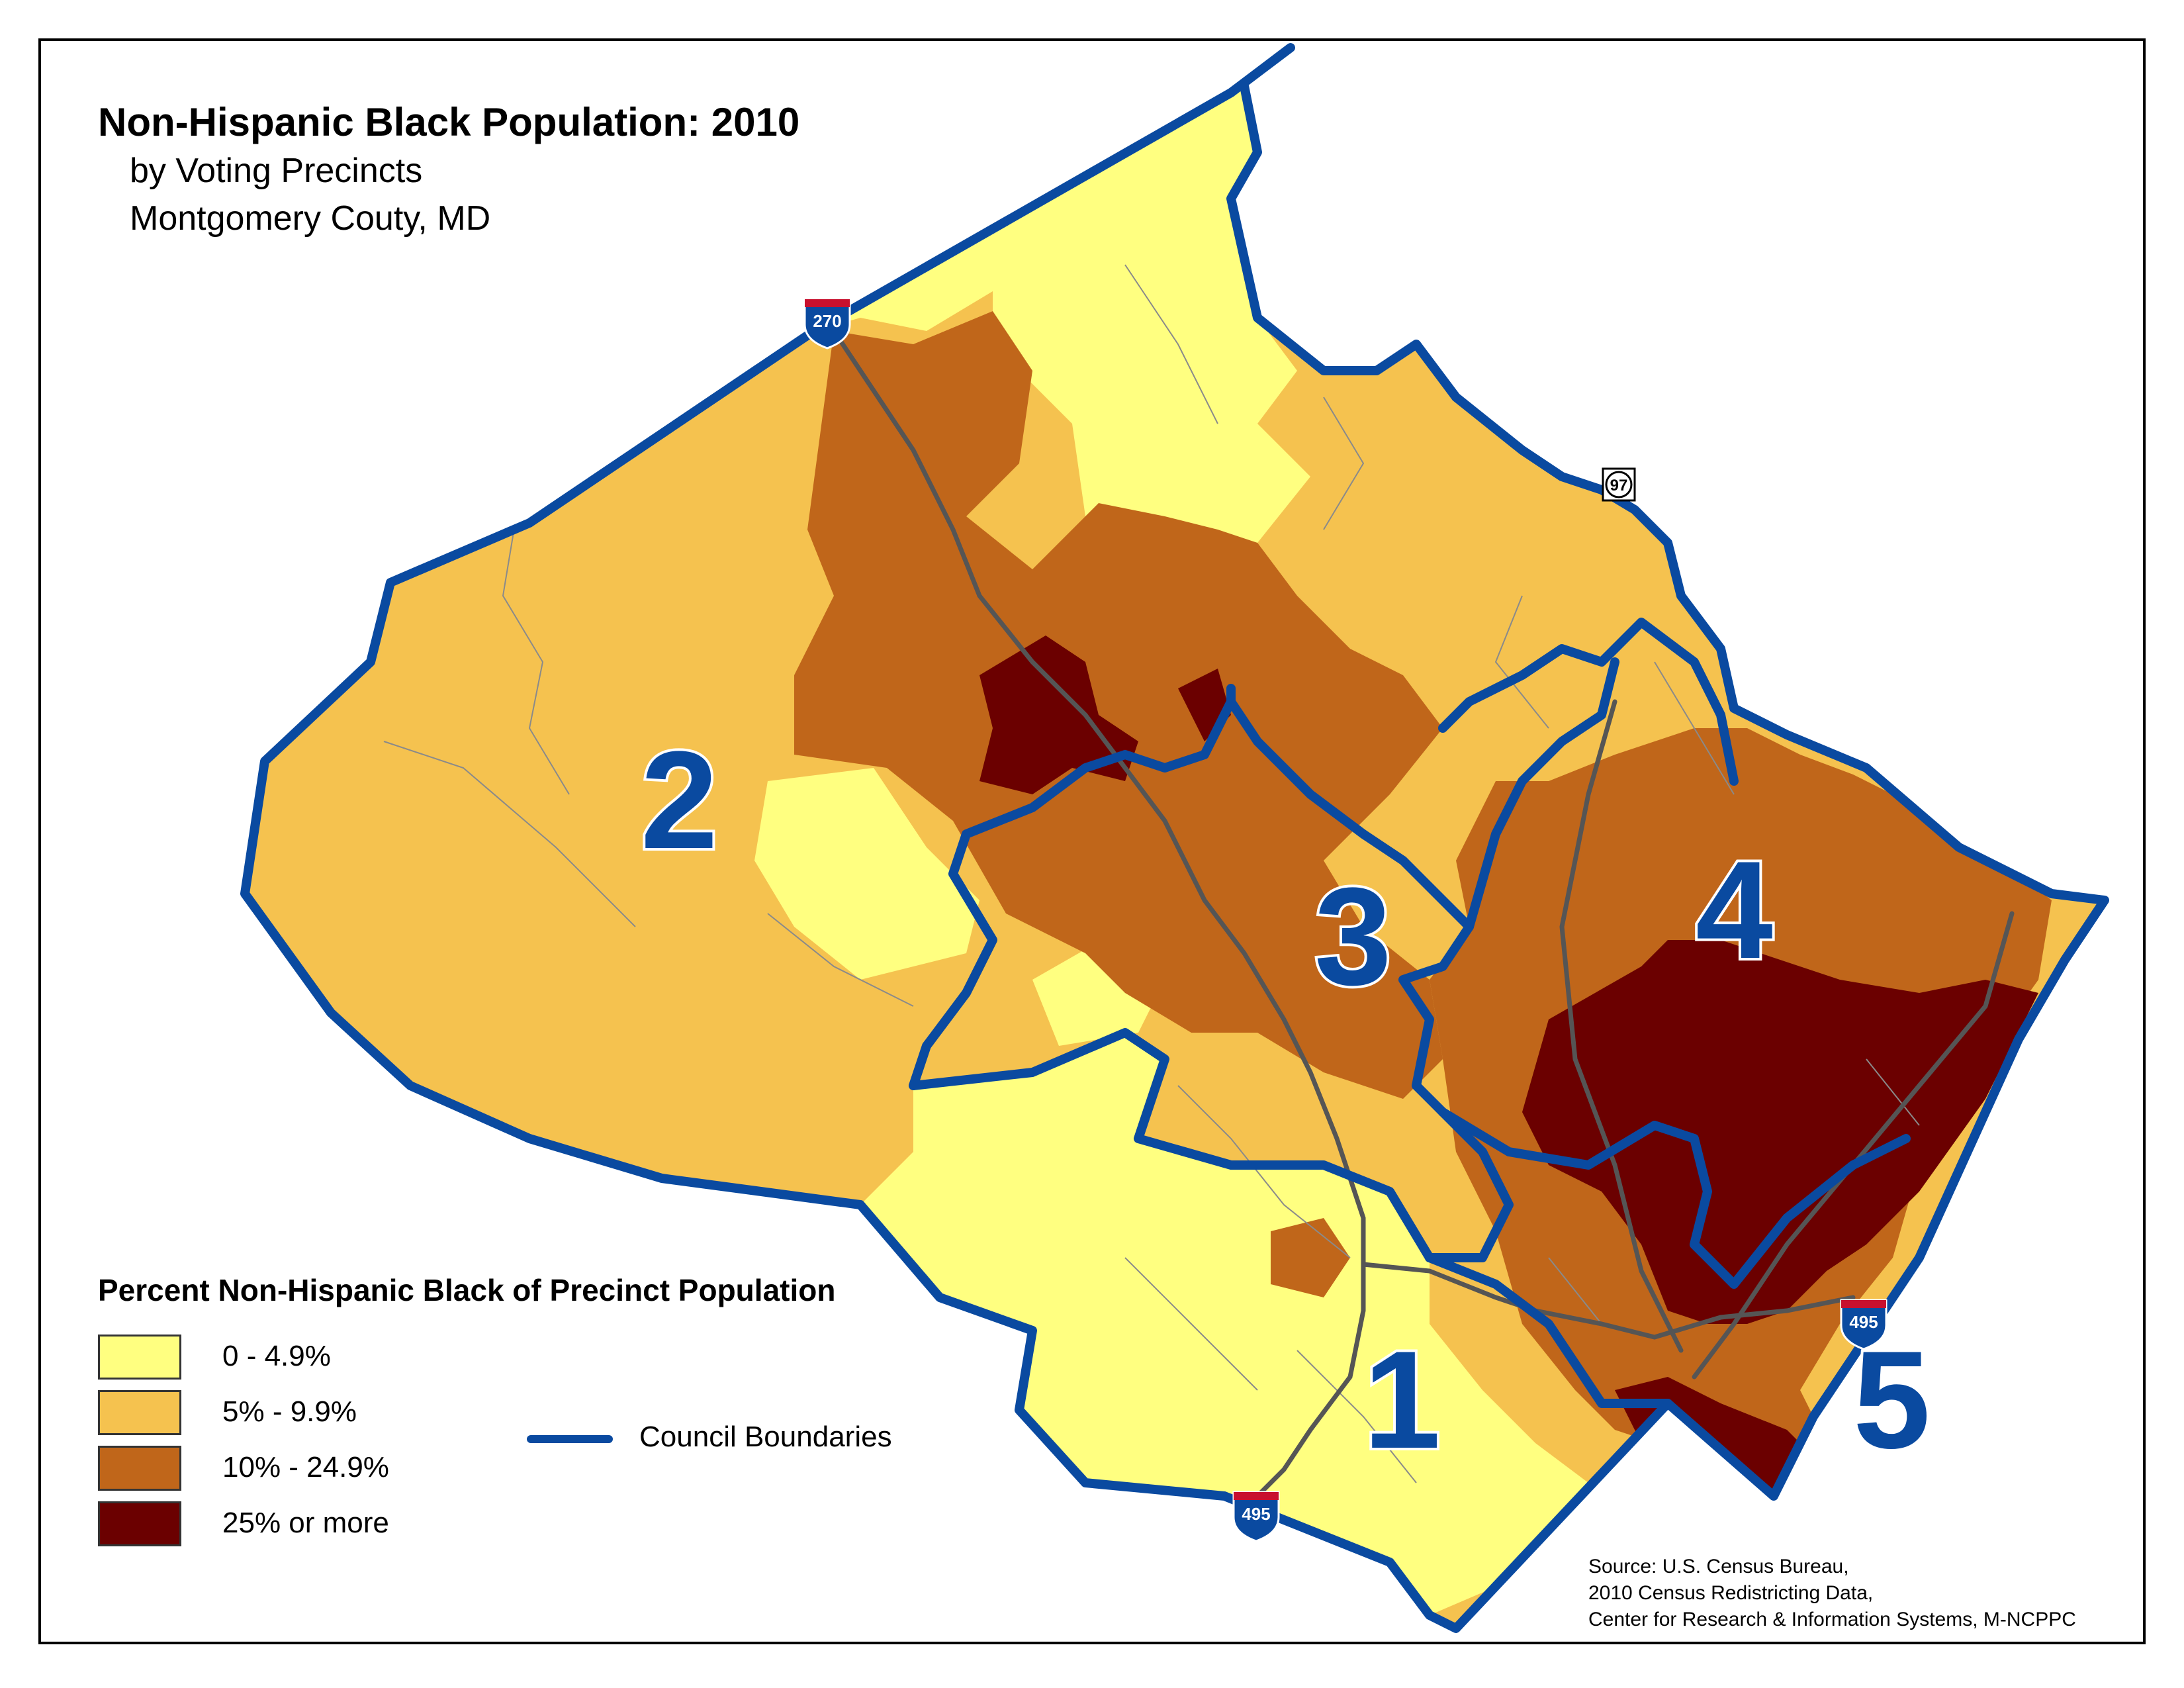  I want to click on svg-text: 97, so click(1619, 485).